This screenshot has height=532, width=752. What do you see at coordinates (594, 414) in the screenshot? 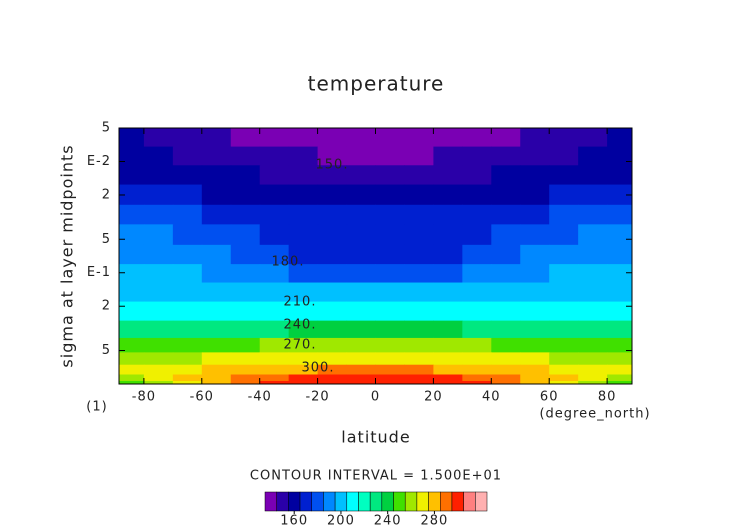
I see `x-units: (degree_north)` at bounding box center [594, 414].